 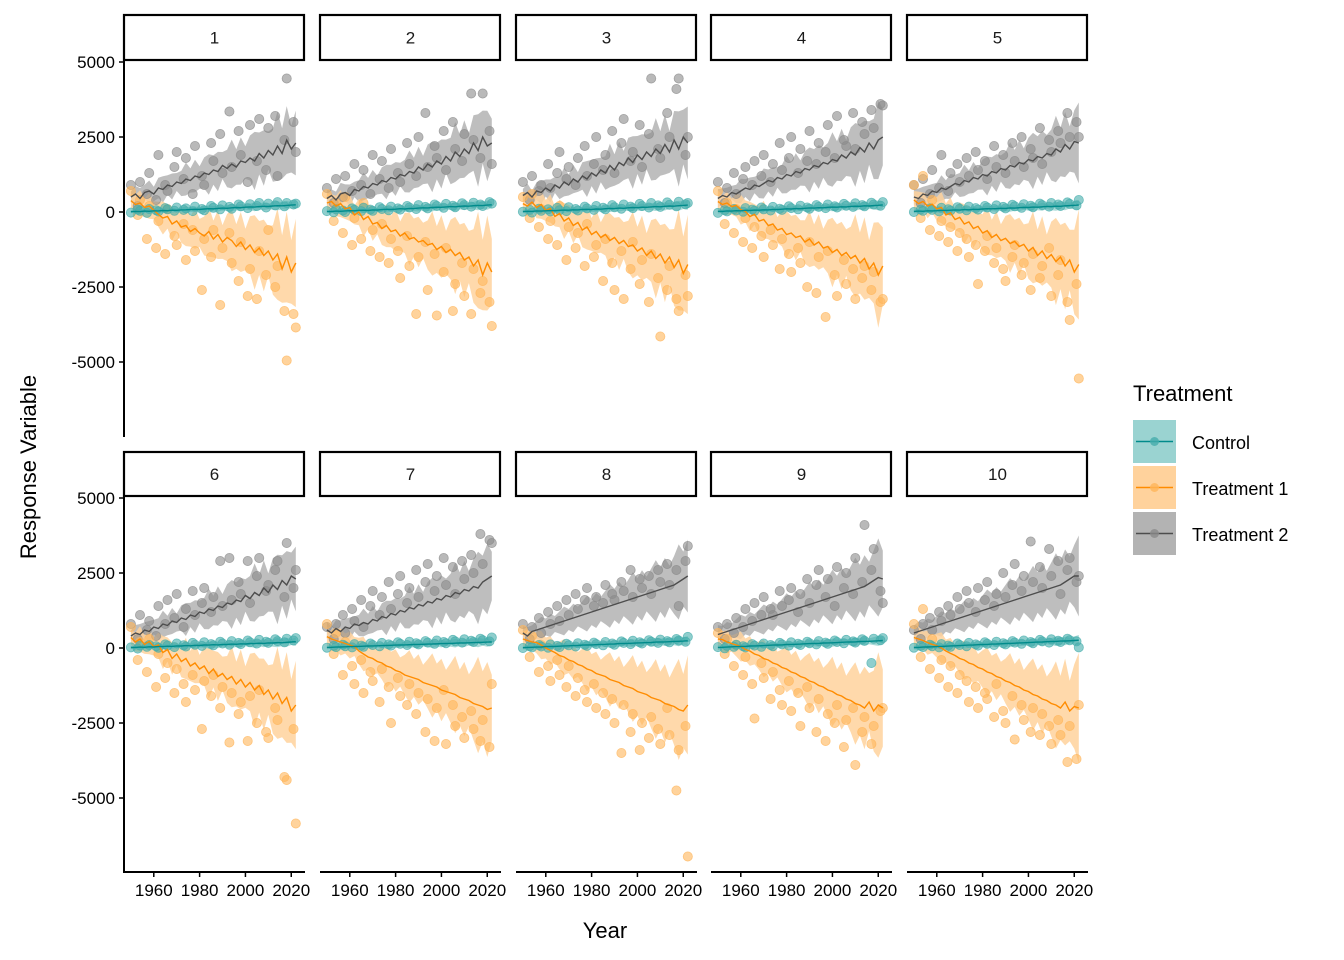 What do you see at coordinates (410, 172) in the screenshot?
I see `facet-panel-2: 2` at bounding box center [410, 172].